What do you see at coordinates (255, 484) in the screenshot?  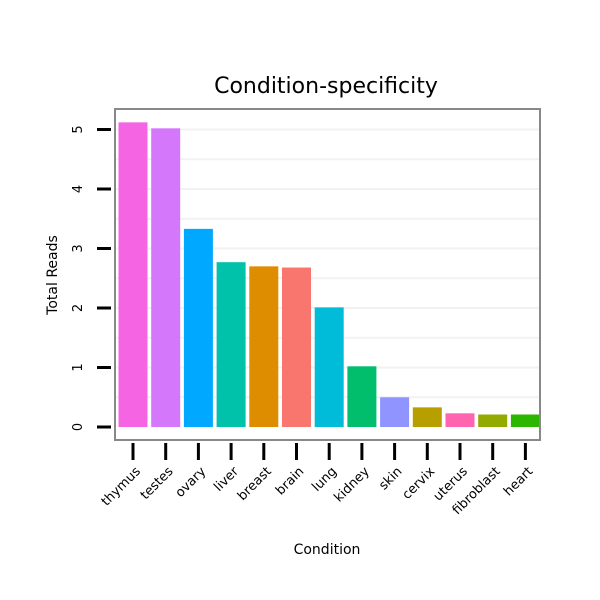 I see `x-tick-label-breast: breast` at bounding box center [255, 484].